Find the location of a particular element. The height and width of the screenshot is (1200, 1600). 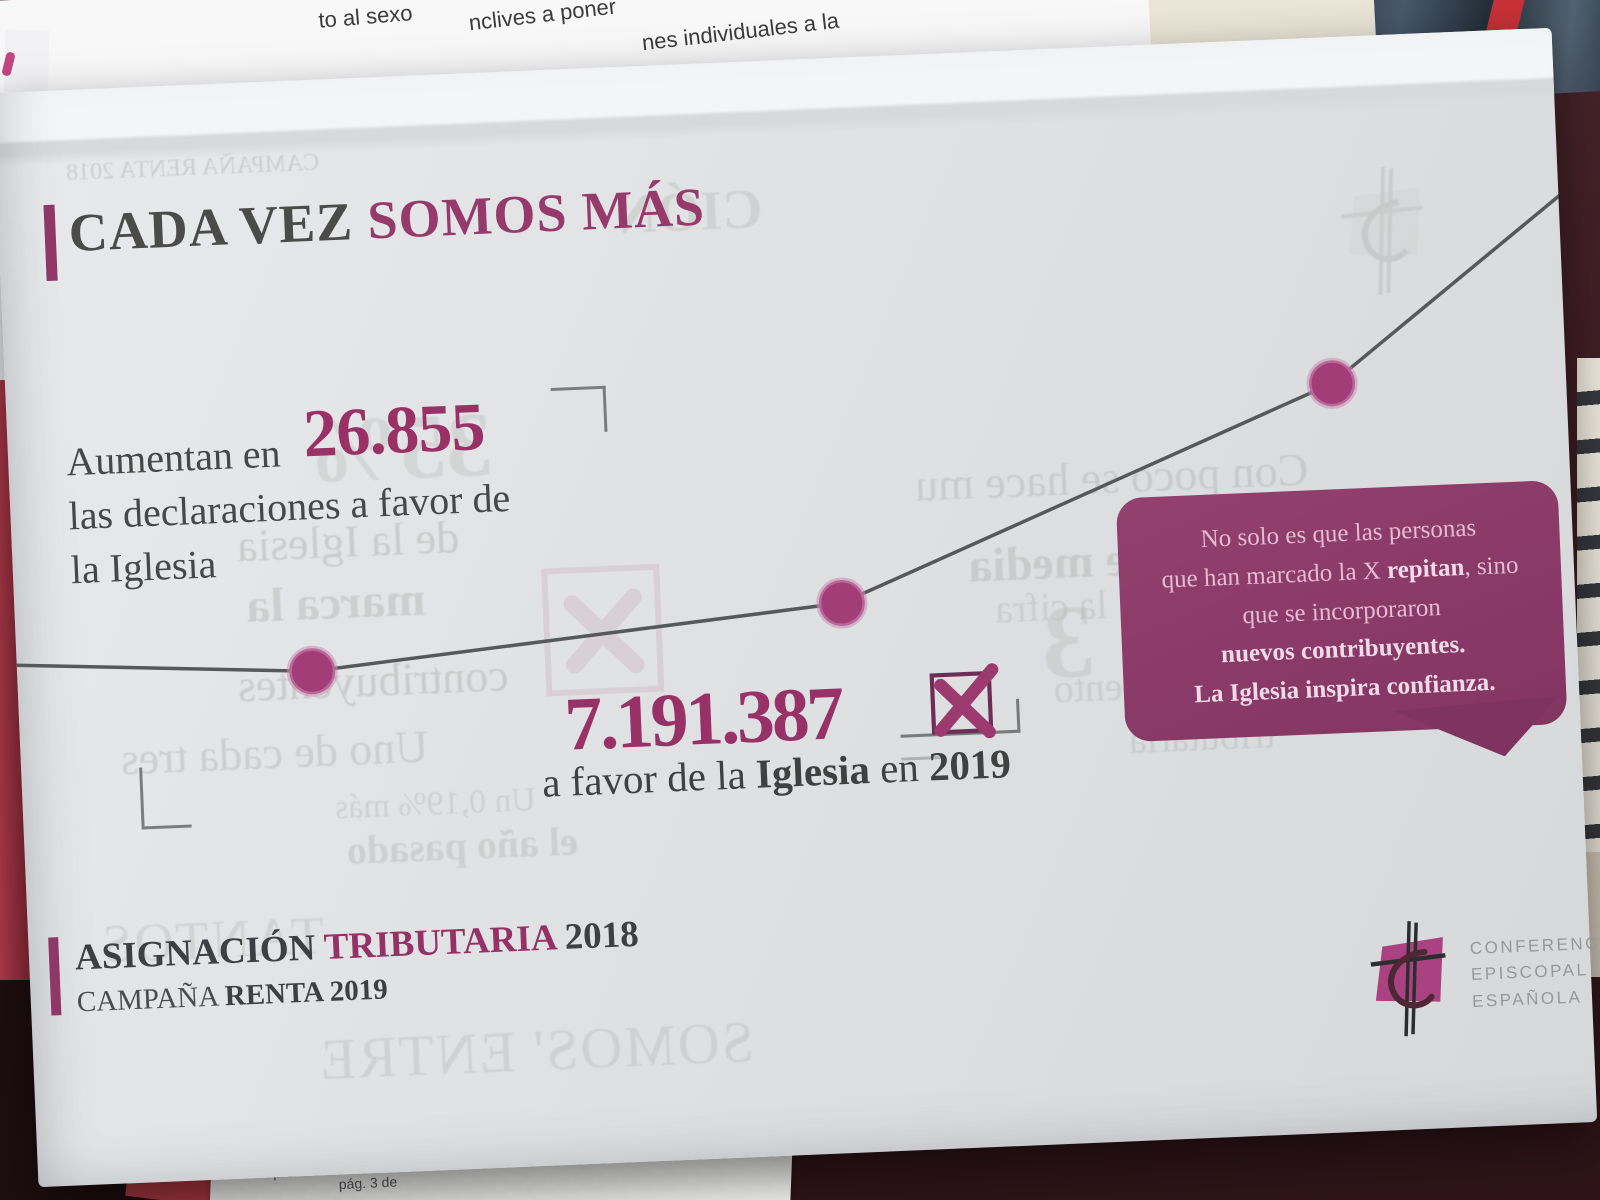

bubble-line: que se incorporaron is located at coordinates (1341, 611).